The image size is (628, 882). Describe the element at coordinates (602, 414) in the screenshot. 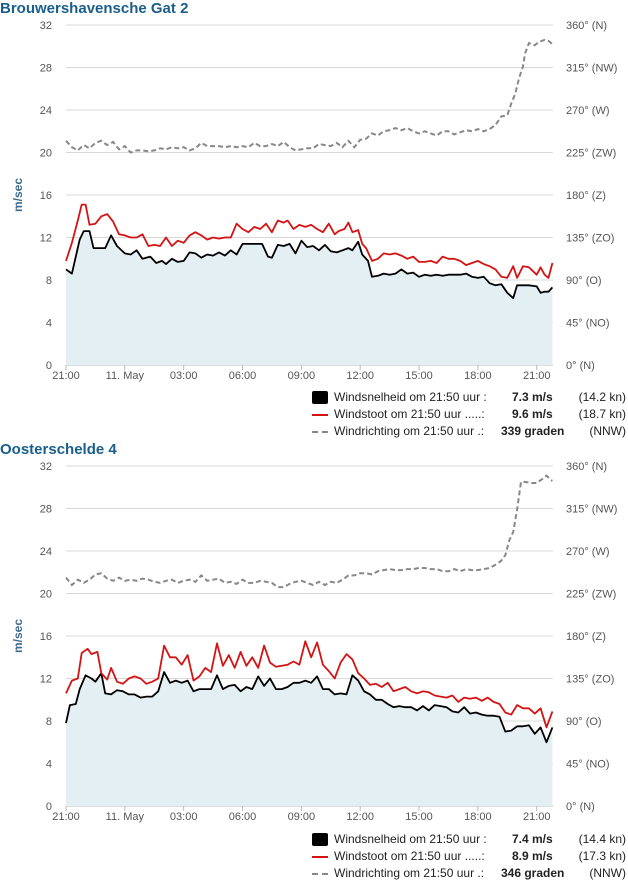

I see `legend-unit: (18.7 kn)` at that location.